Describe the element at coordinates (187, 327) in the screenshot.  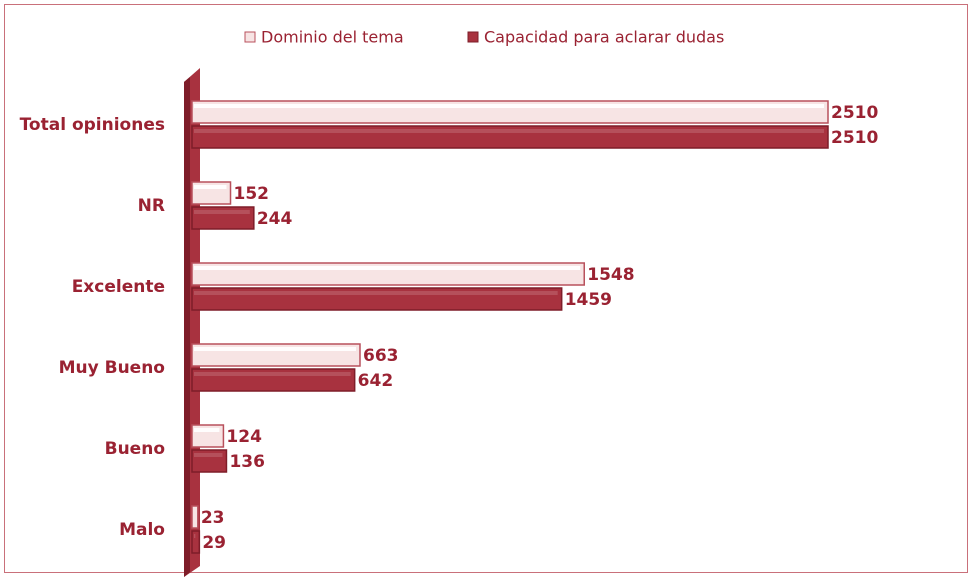
I see `axis-wall-side` at that location.